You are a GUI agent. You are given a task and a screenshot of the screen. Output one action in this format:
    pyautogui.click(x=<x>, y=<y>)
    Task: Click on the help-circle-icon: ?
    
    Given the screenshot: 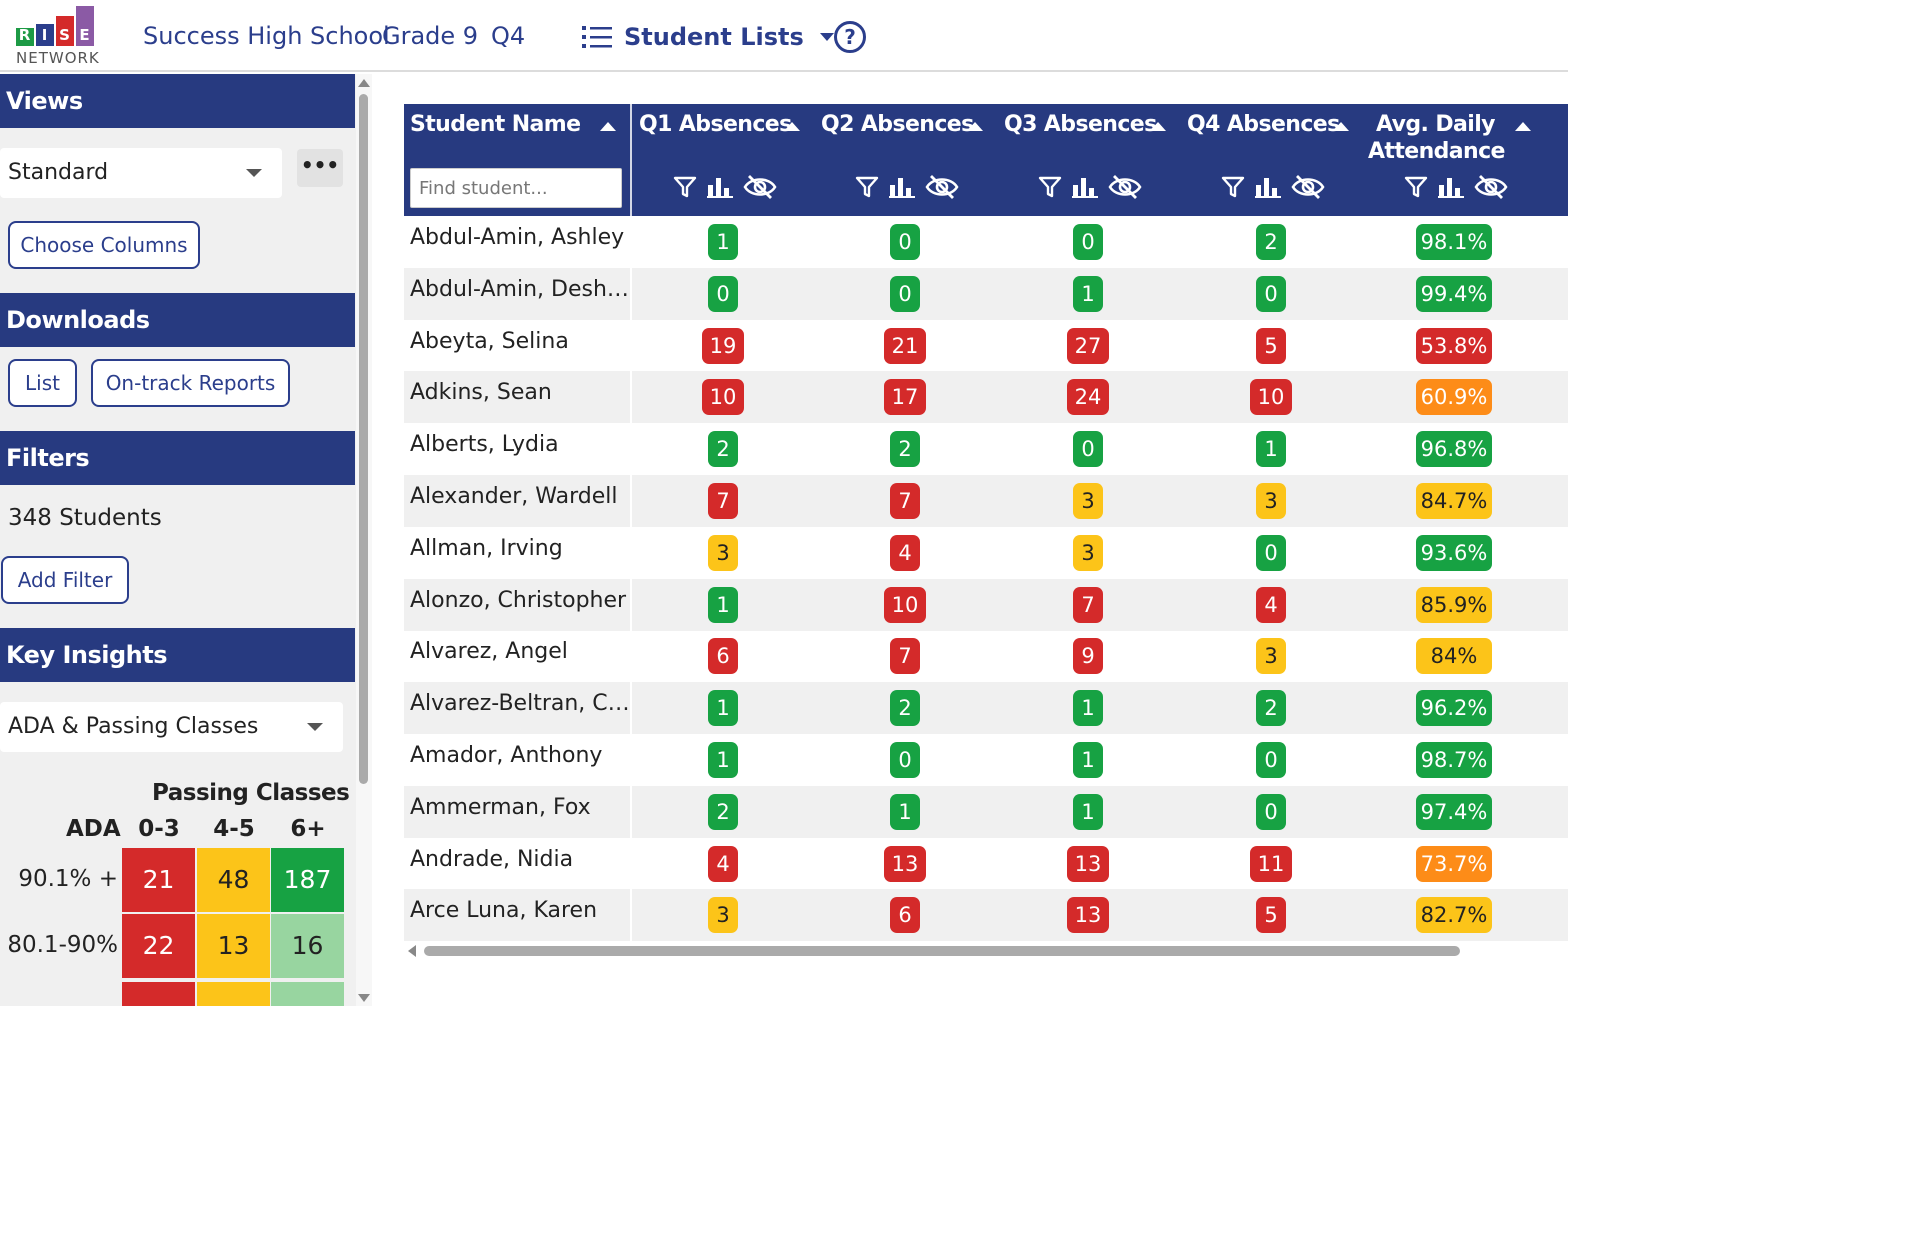 What is the action you would take?
    pyautogui.click(x=850, y=37)
    